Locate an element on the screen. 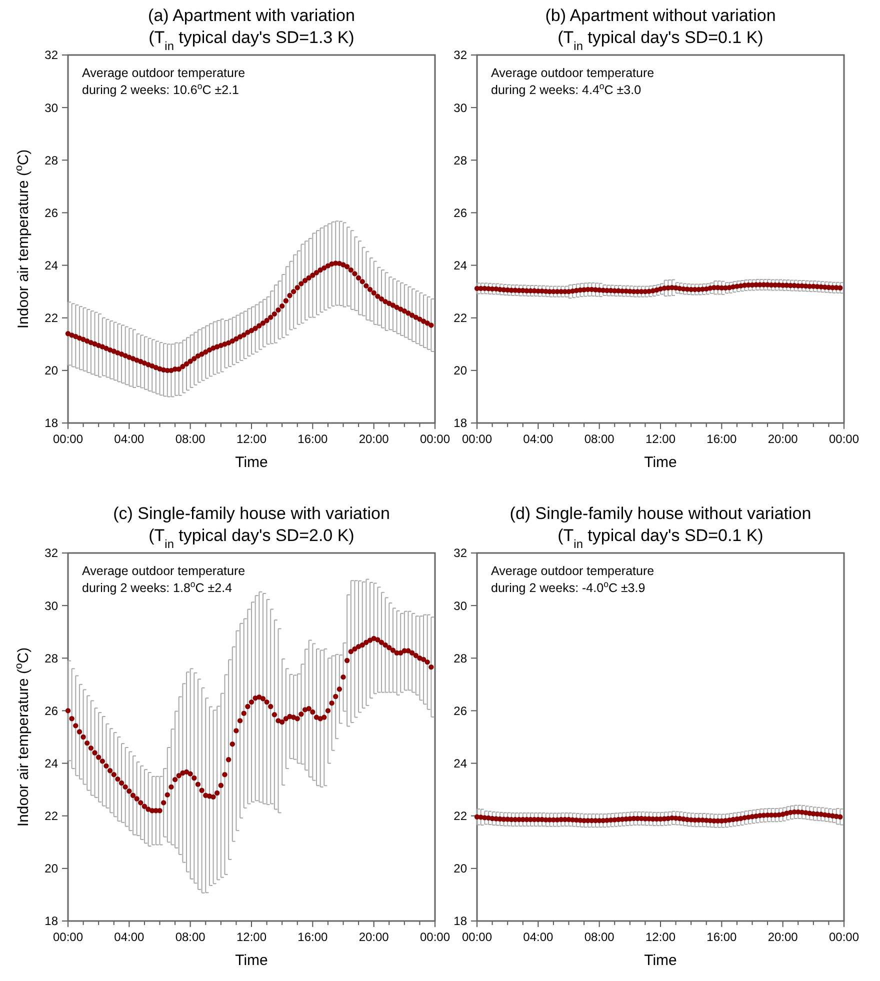 The image size is (880, 981). chart-subtitle: (T$_{in}$ typical day's SD=2.0 K) is located at coordinates (251, 538).